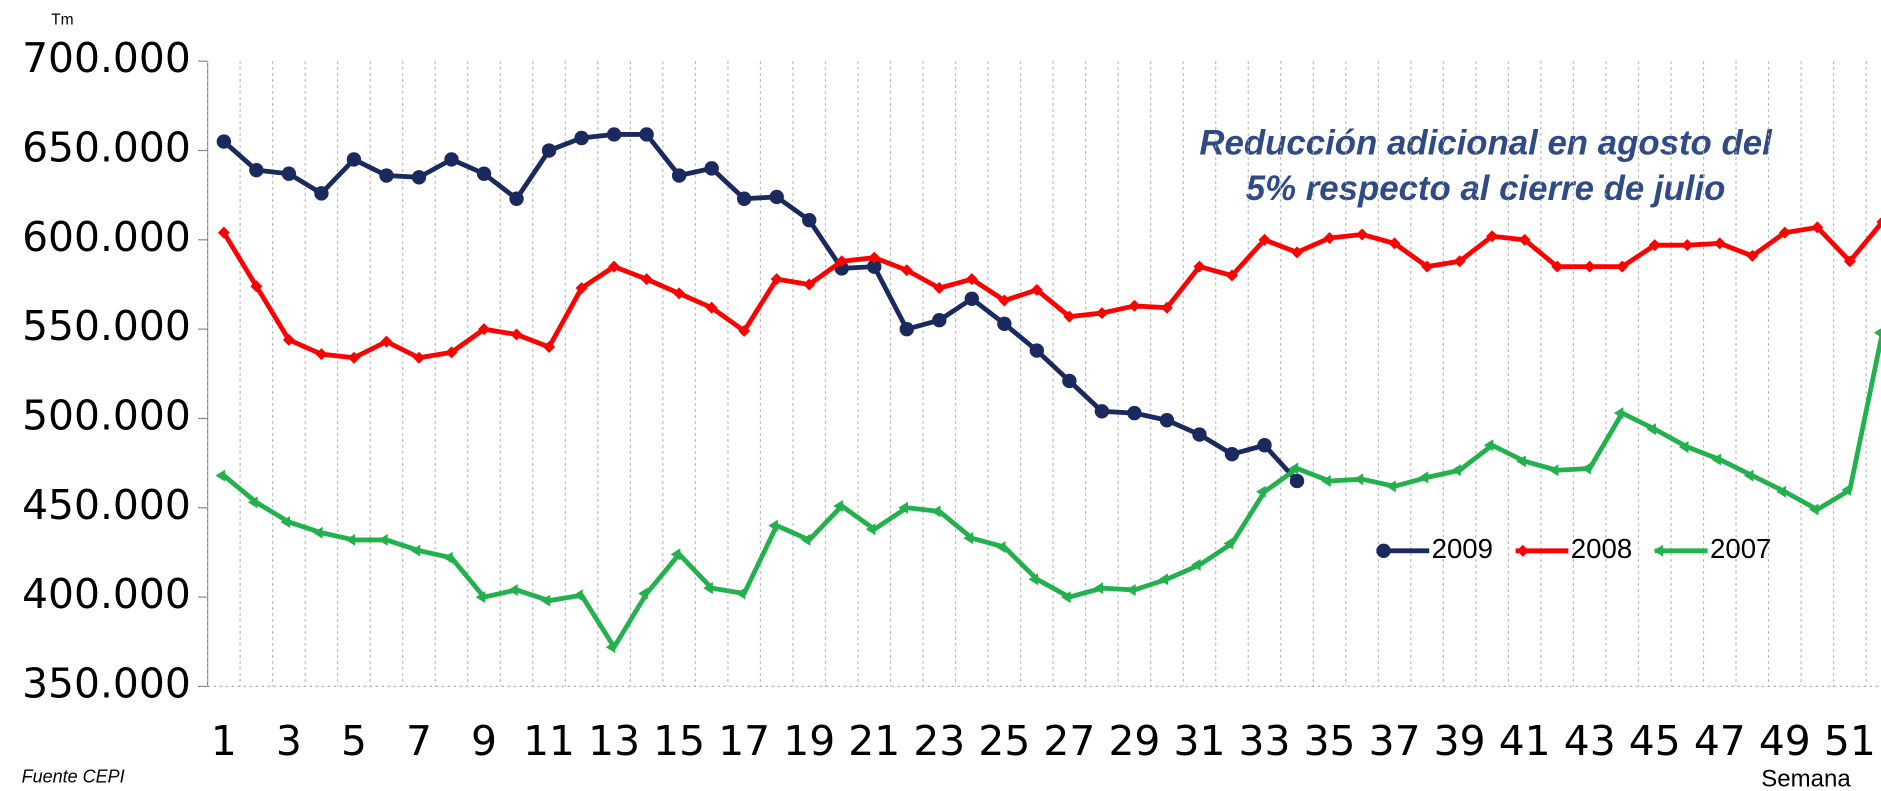 Image resolution: width=1881 pixels, height=791 pixels. What do you see at coordinates (1134, 741) in the screenshot?
I see `x-tick-label: 29` at bounding box center [1134, 741].